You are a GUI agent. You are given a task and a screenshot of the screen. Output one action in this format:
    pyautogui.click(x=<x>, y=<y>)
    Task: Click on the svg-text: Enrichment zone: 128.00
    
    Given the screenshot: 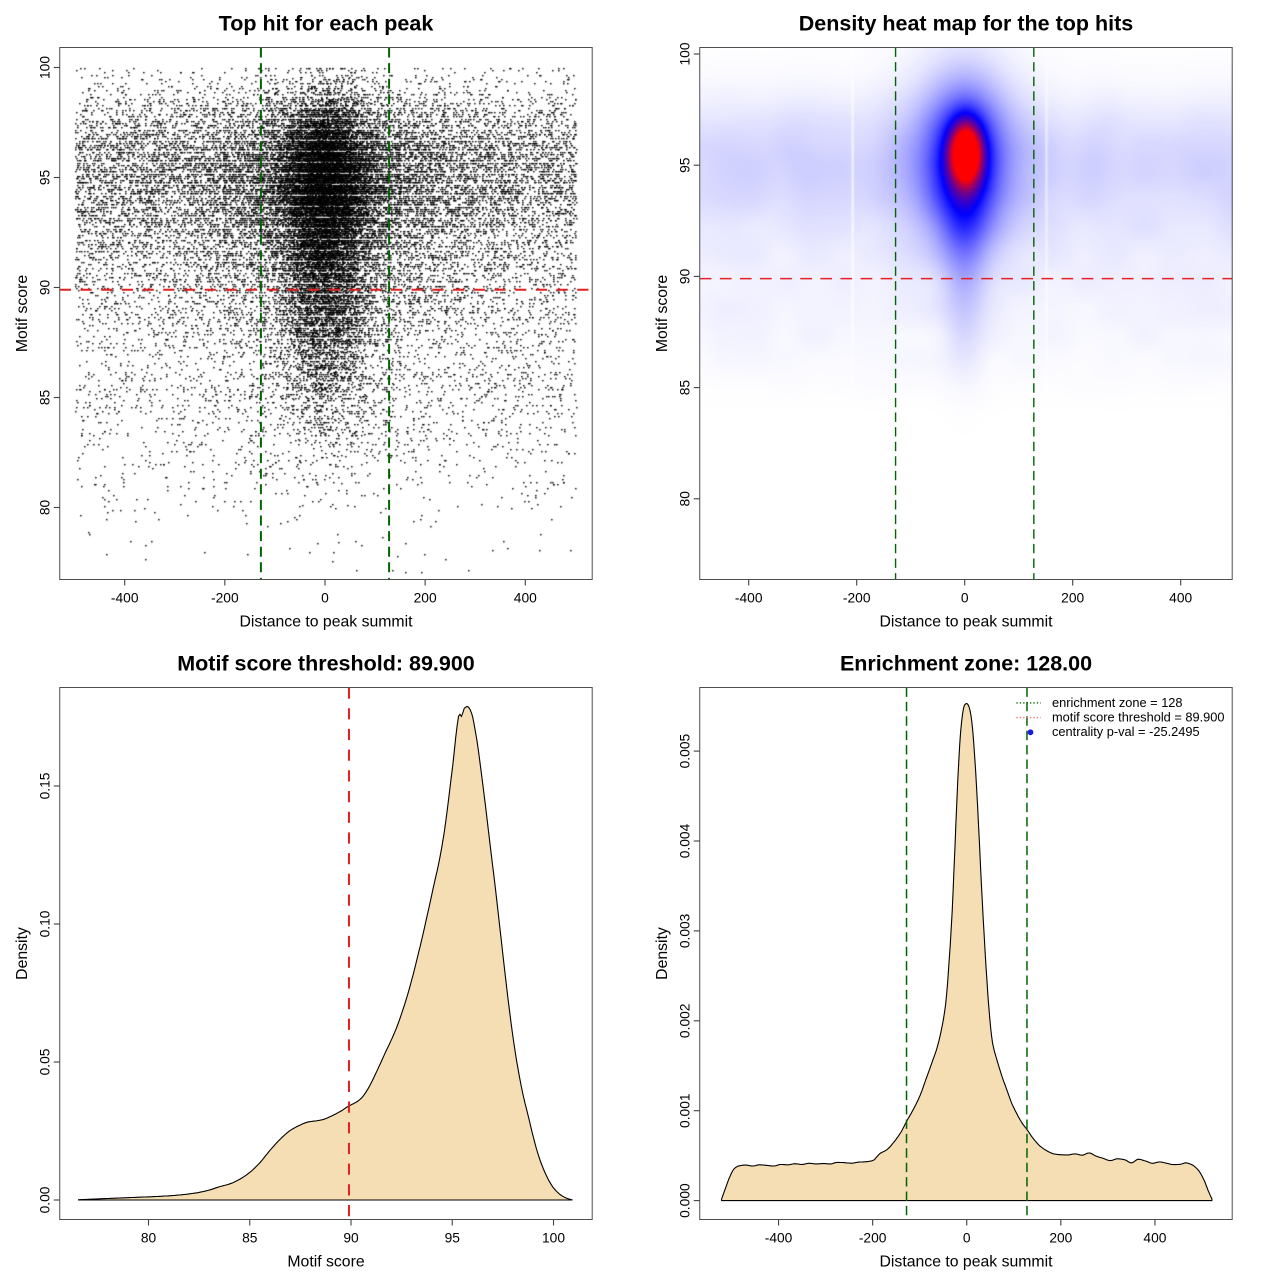 What is the action you would take?
    pyautogui.click(x=966, y=664)
    